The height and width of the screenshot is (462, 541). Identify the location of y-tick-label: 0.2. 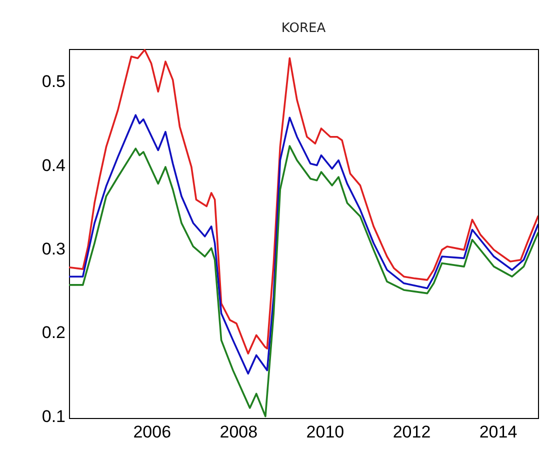
(54, 332).